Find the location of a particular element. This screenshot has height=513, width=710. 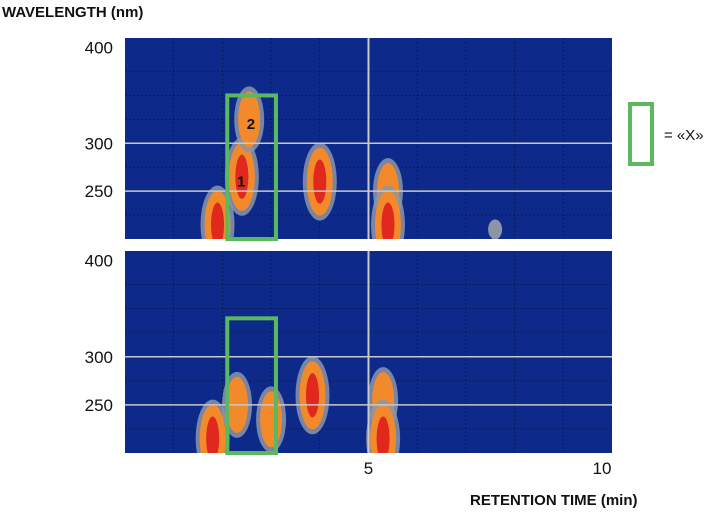

x-tick-label: 5 is located at coordinates (368, 468).